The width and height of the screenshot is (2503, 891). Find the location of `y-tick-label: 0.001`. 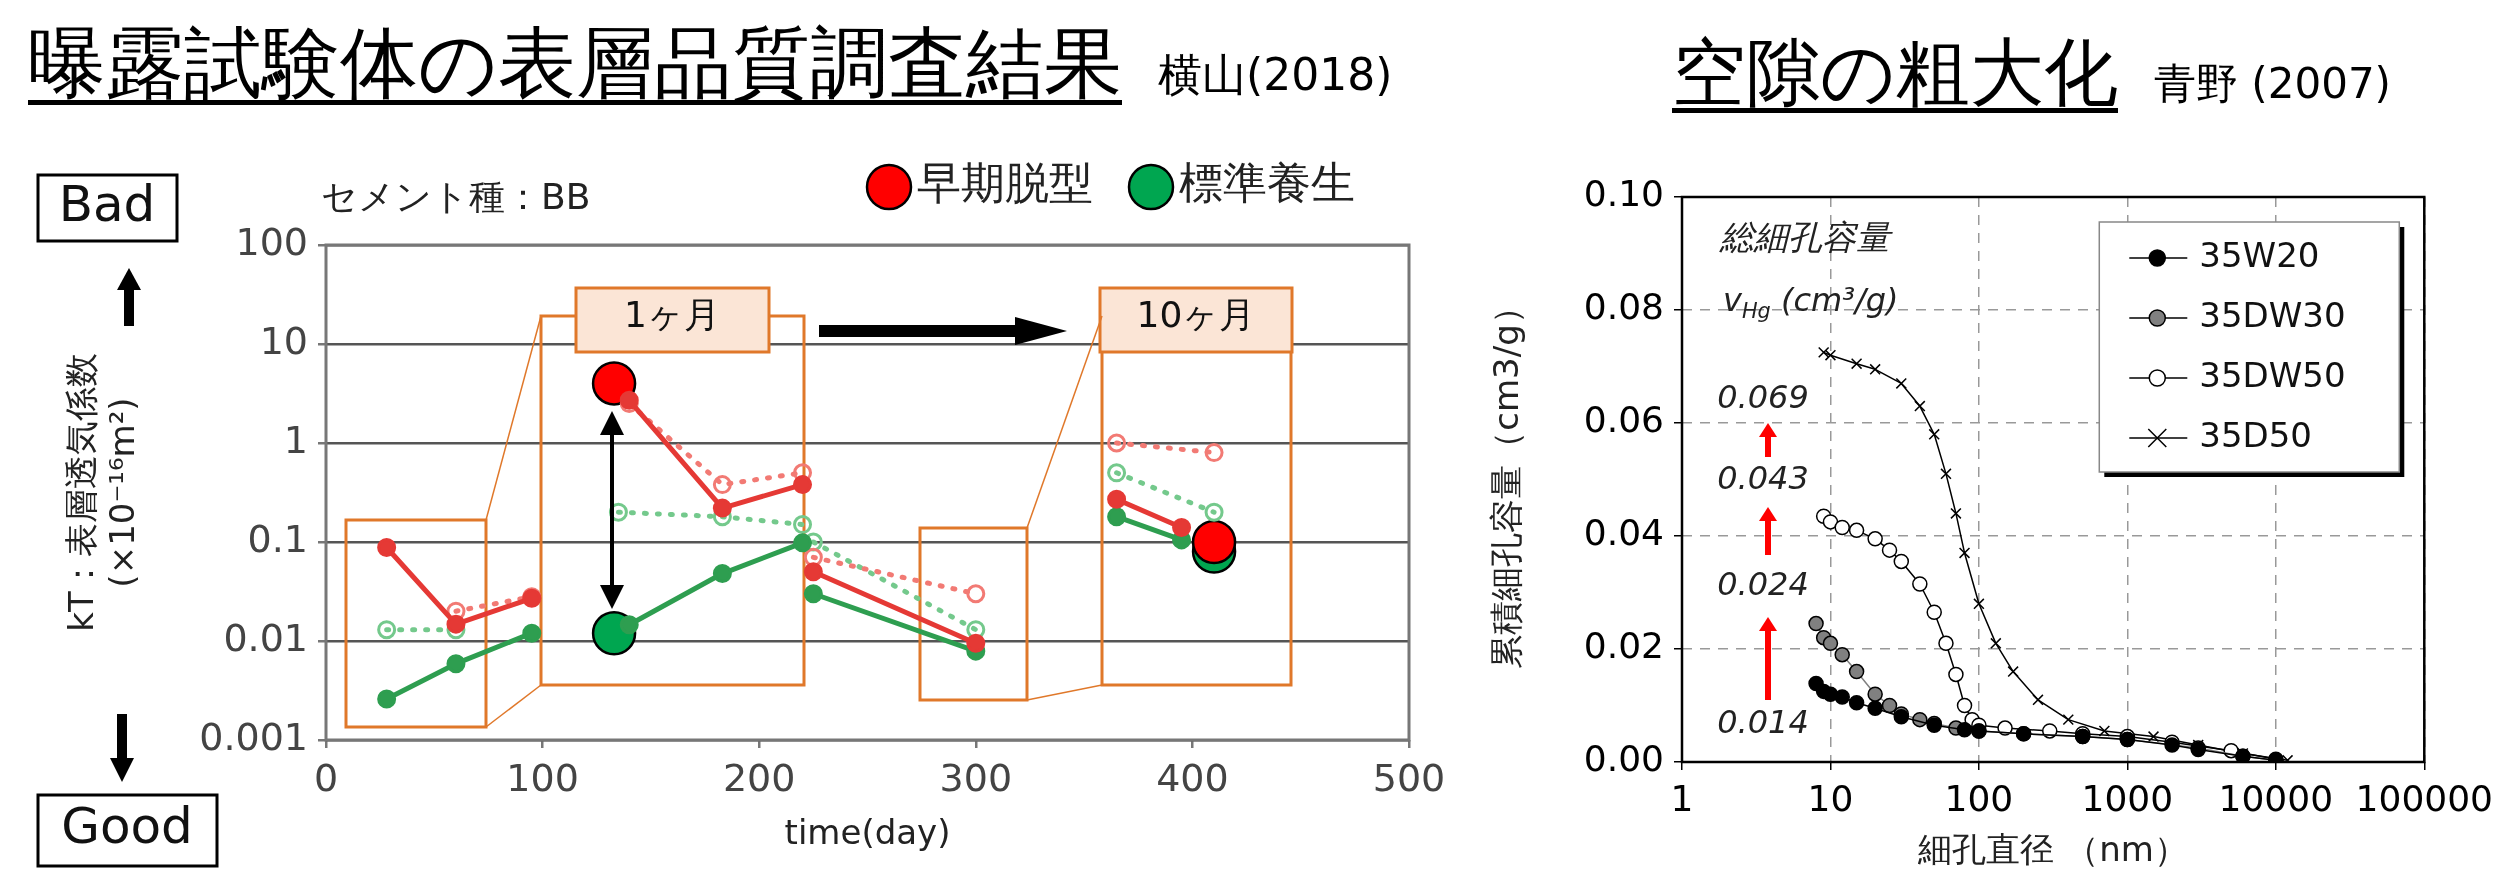

y-tick-label: 0.001 is located at coordinates (253, 736).